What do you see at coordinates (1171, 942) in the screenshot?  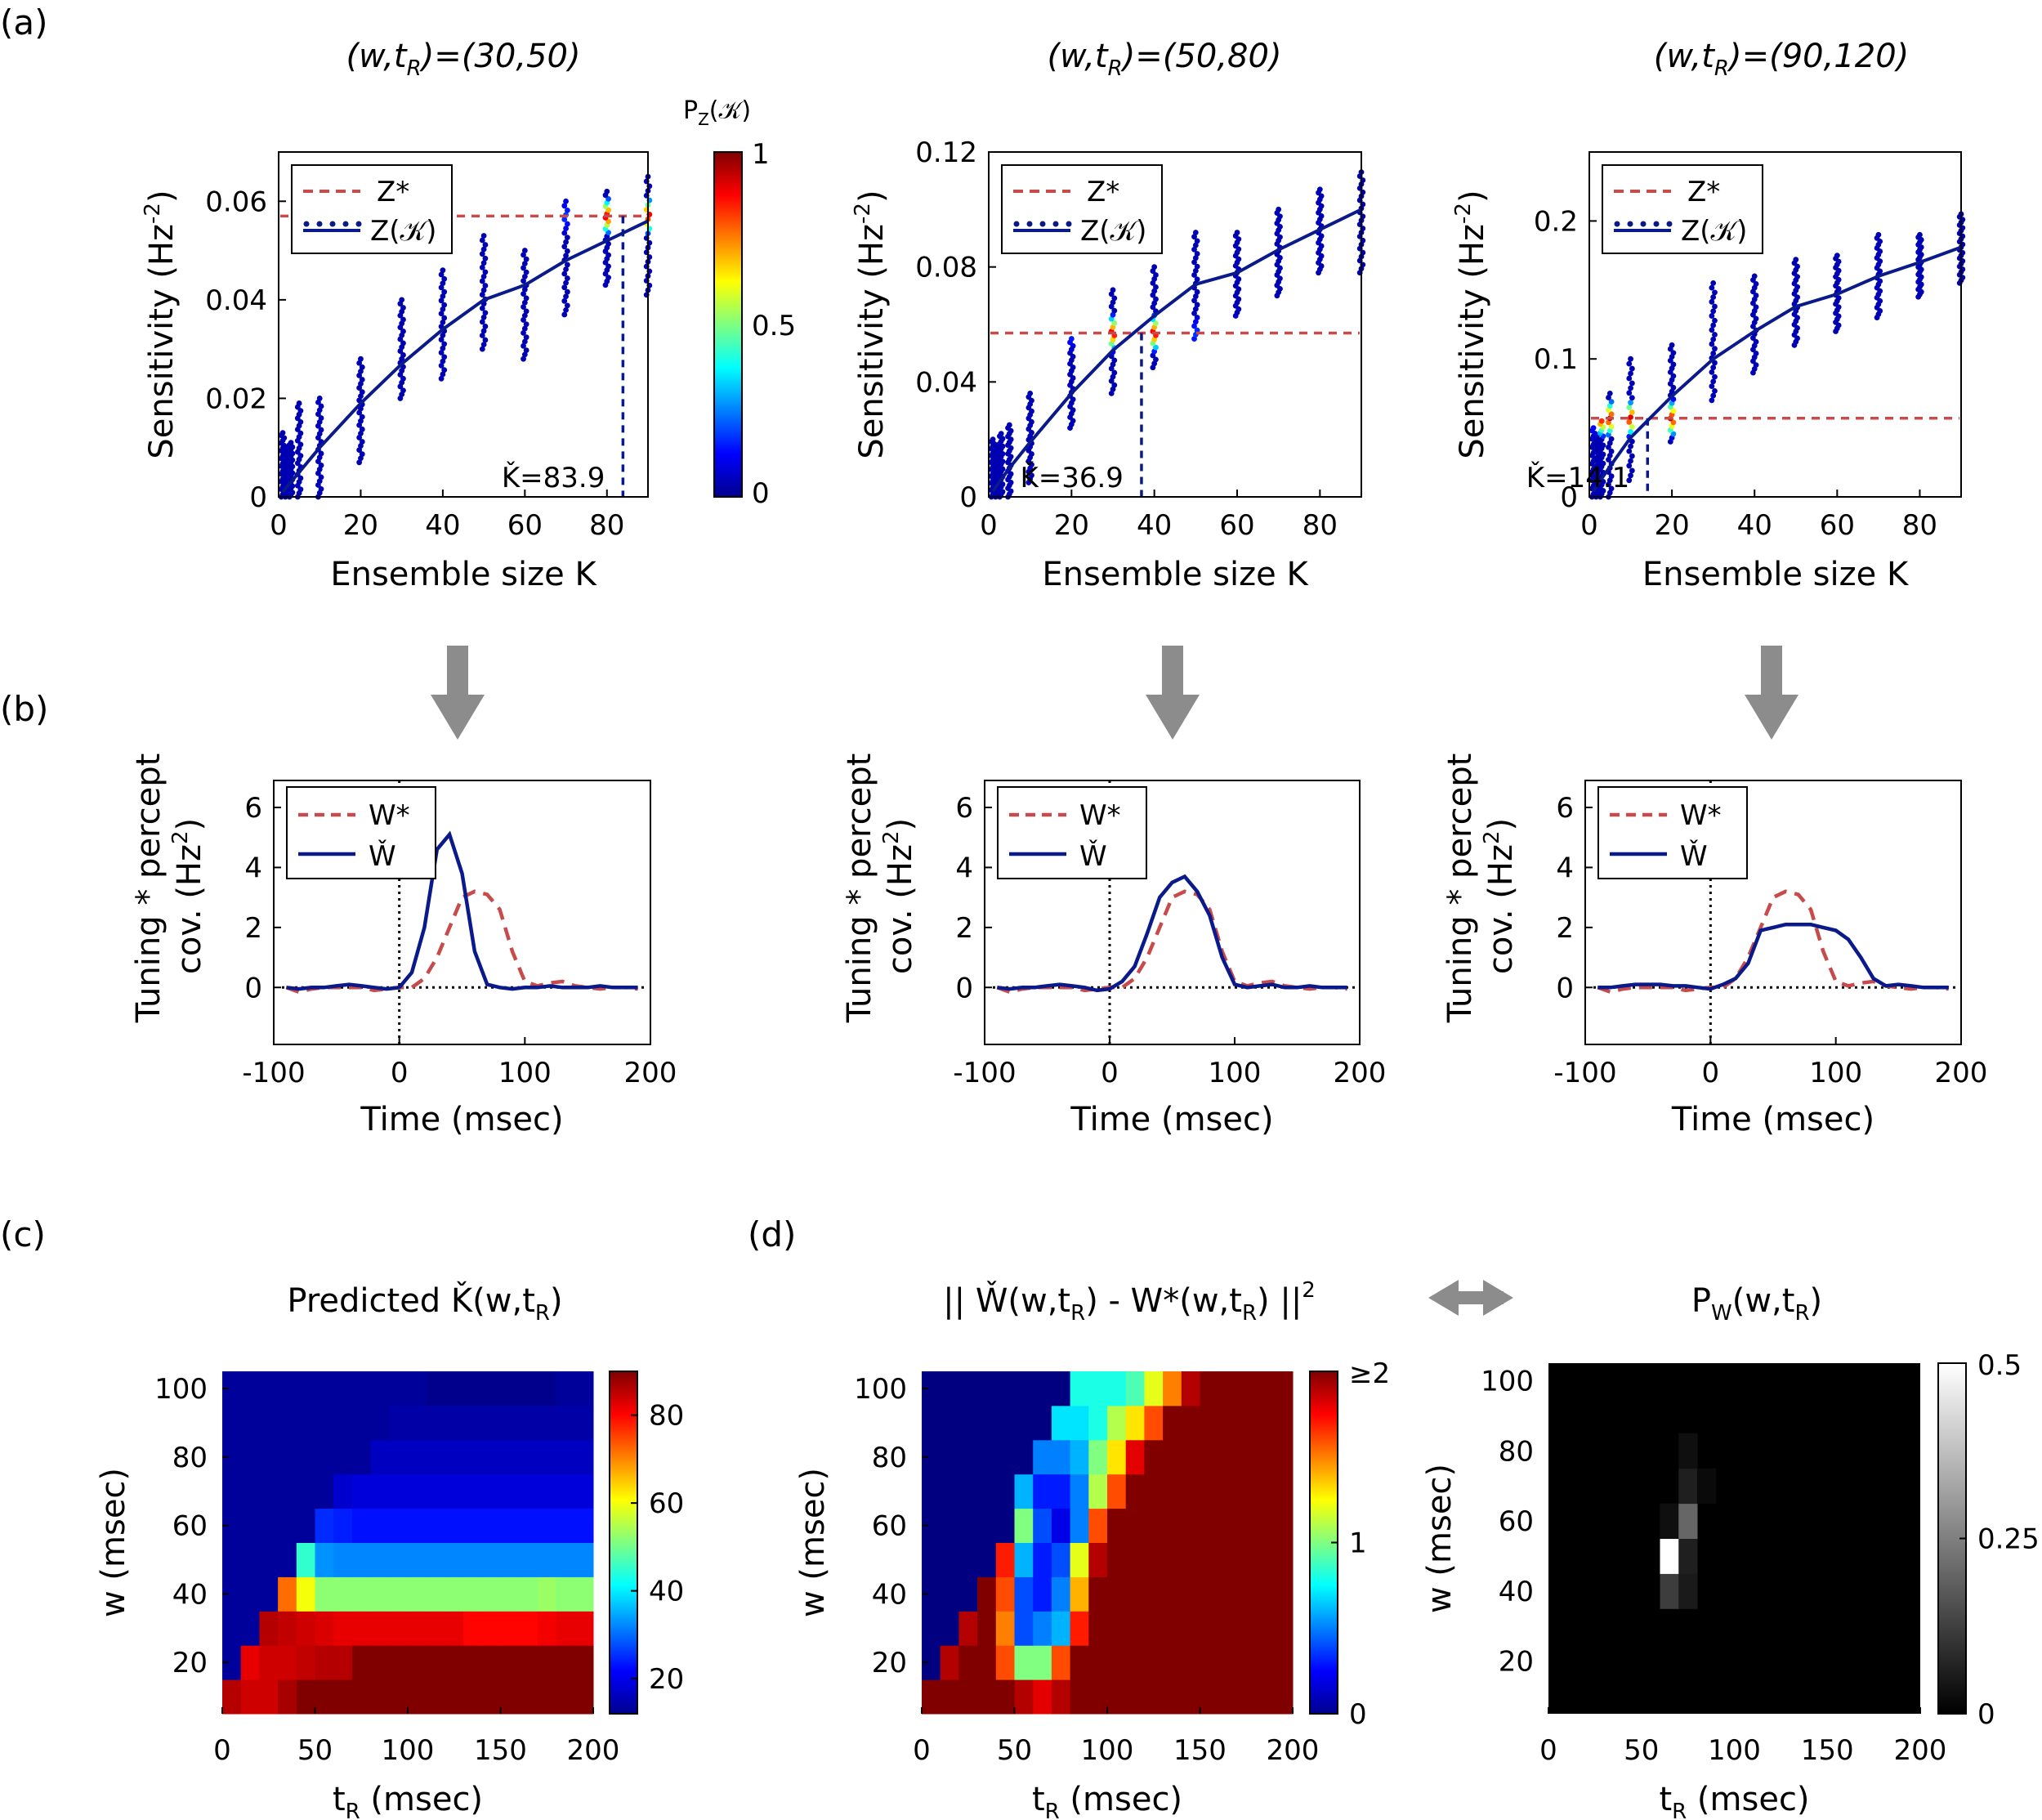 I see `series-w-star` at bounding box center [1171, 942].